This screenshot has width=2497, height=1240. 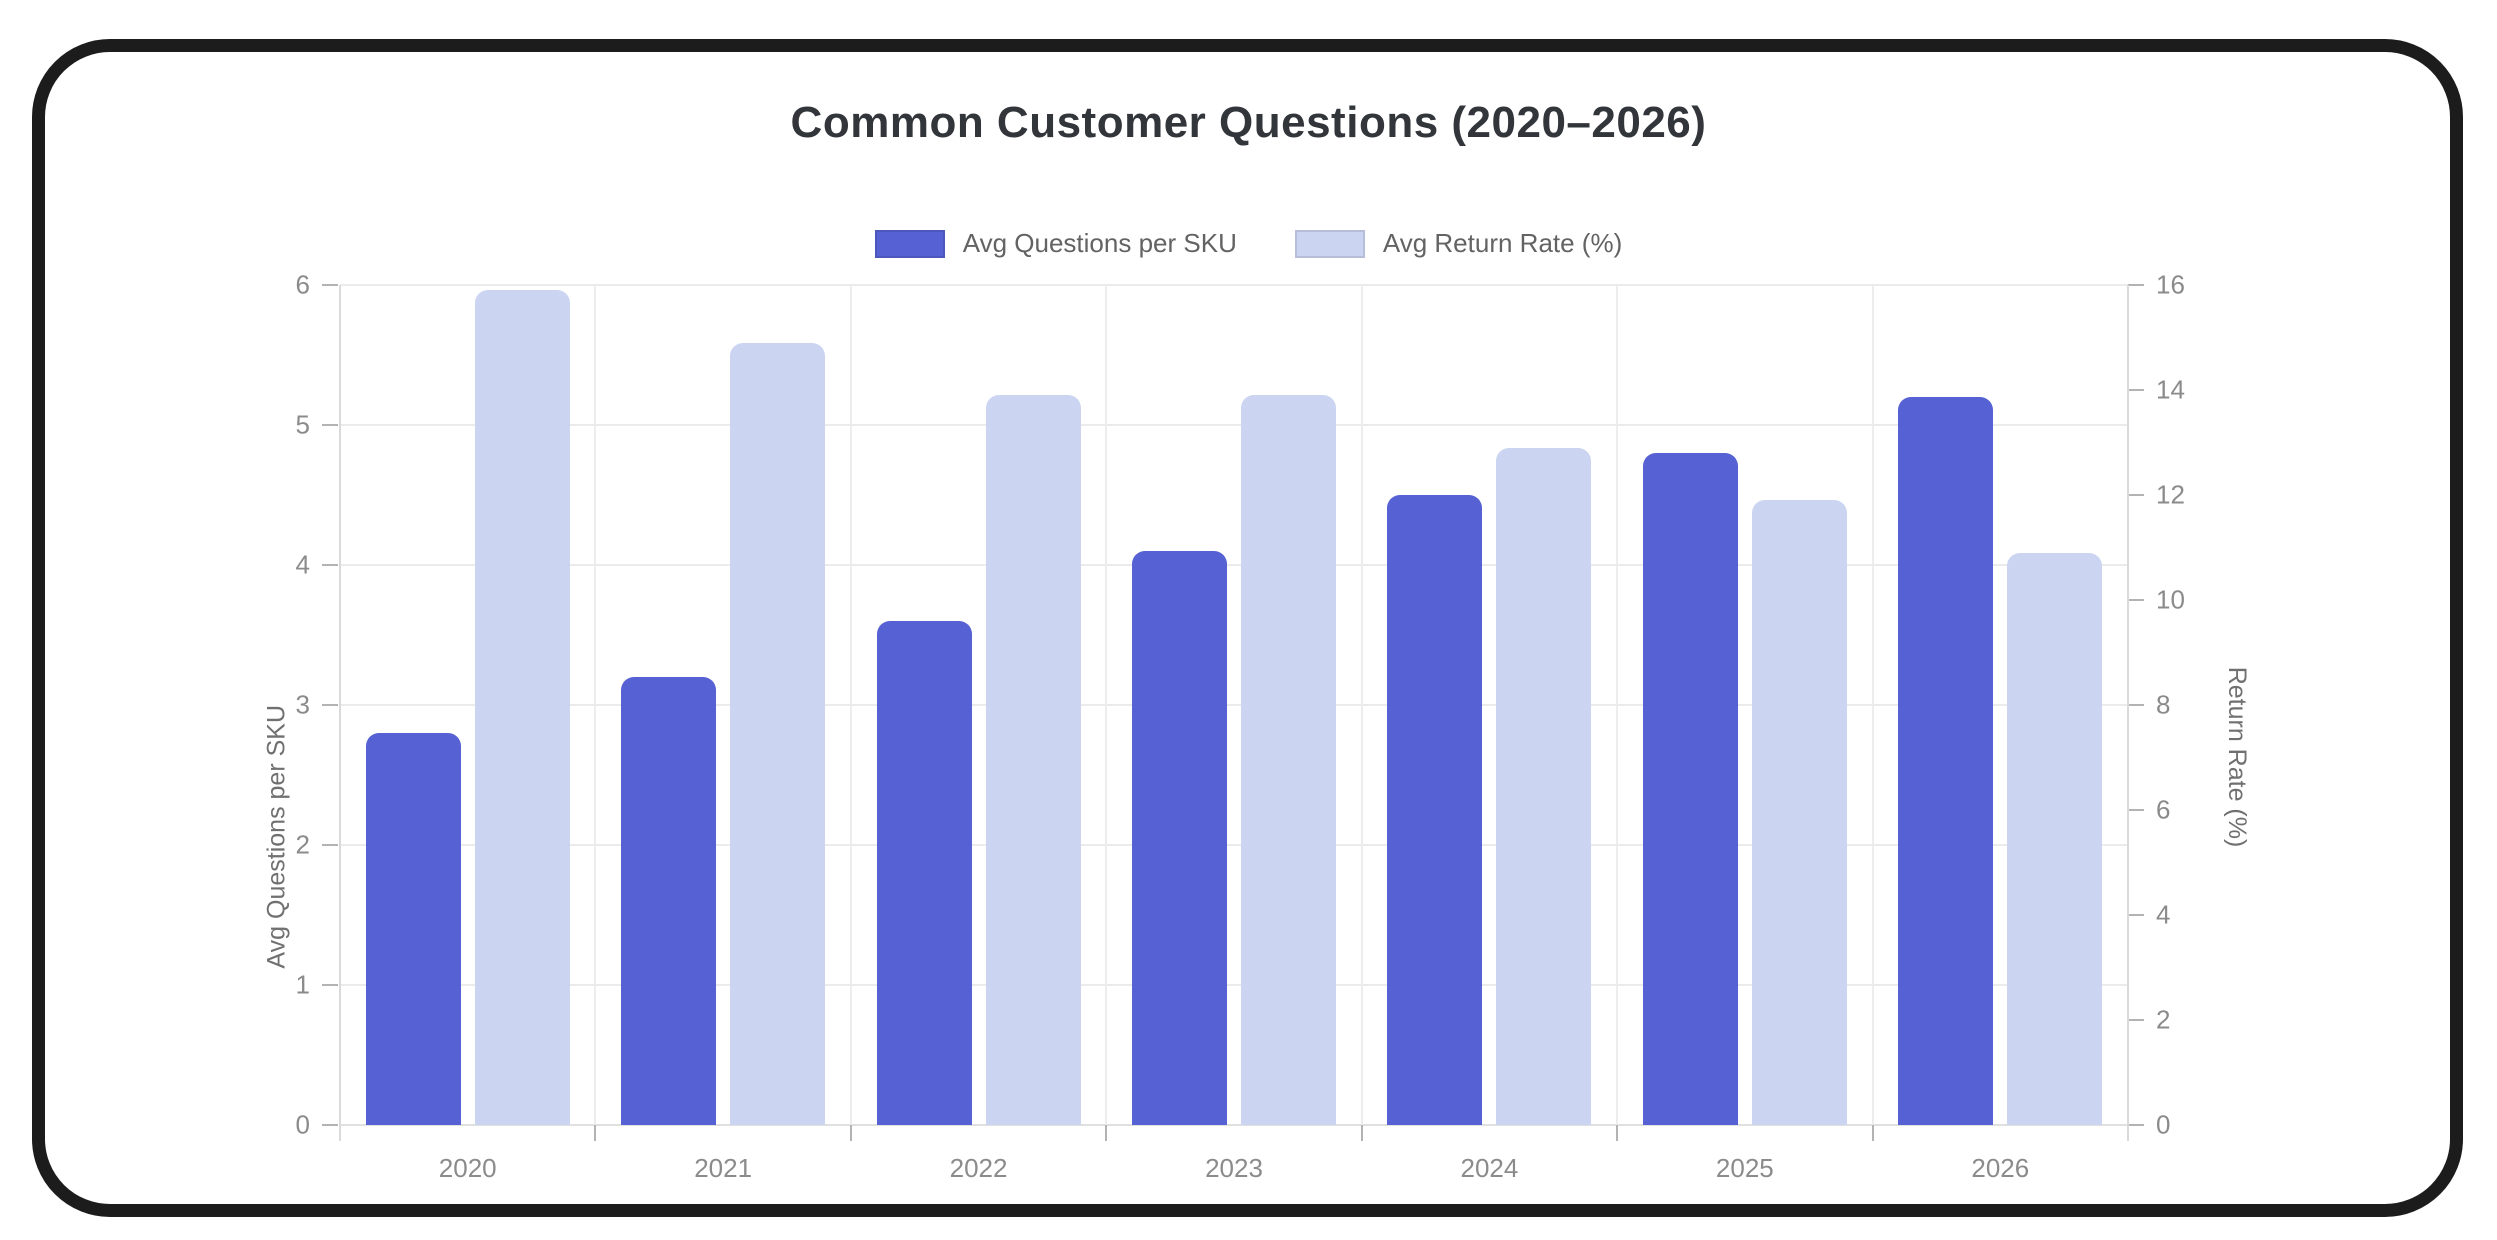 I want to click on y-tick-label-right: 16, so click(x=2170, y=284).